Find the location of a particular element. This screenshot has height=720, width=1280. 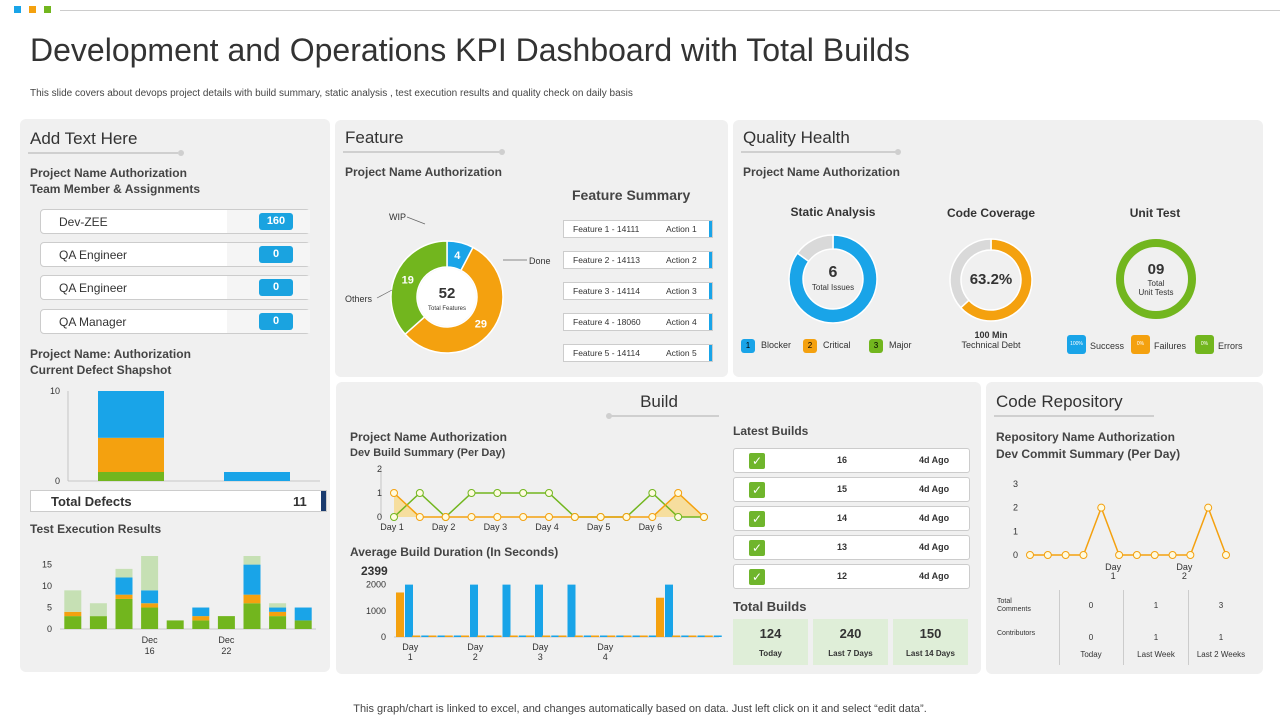

x-tick-label: 4 is located at coordinates (605, 657).